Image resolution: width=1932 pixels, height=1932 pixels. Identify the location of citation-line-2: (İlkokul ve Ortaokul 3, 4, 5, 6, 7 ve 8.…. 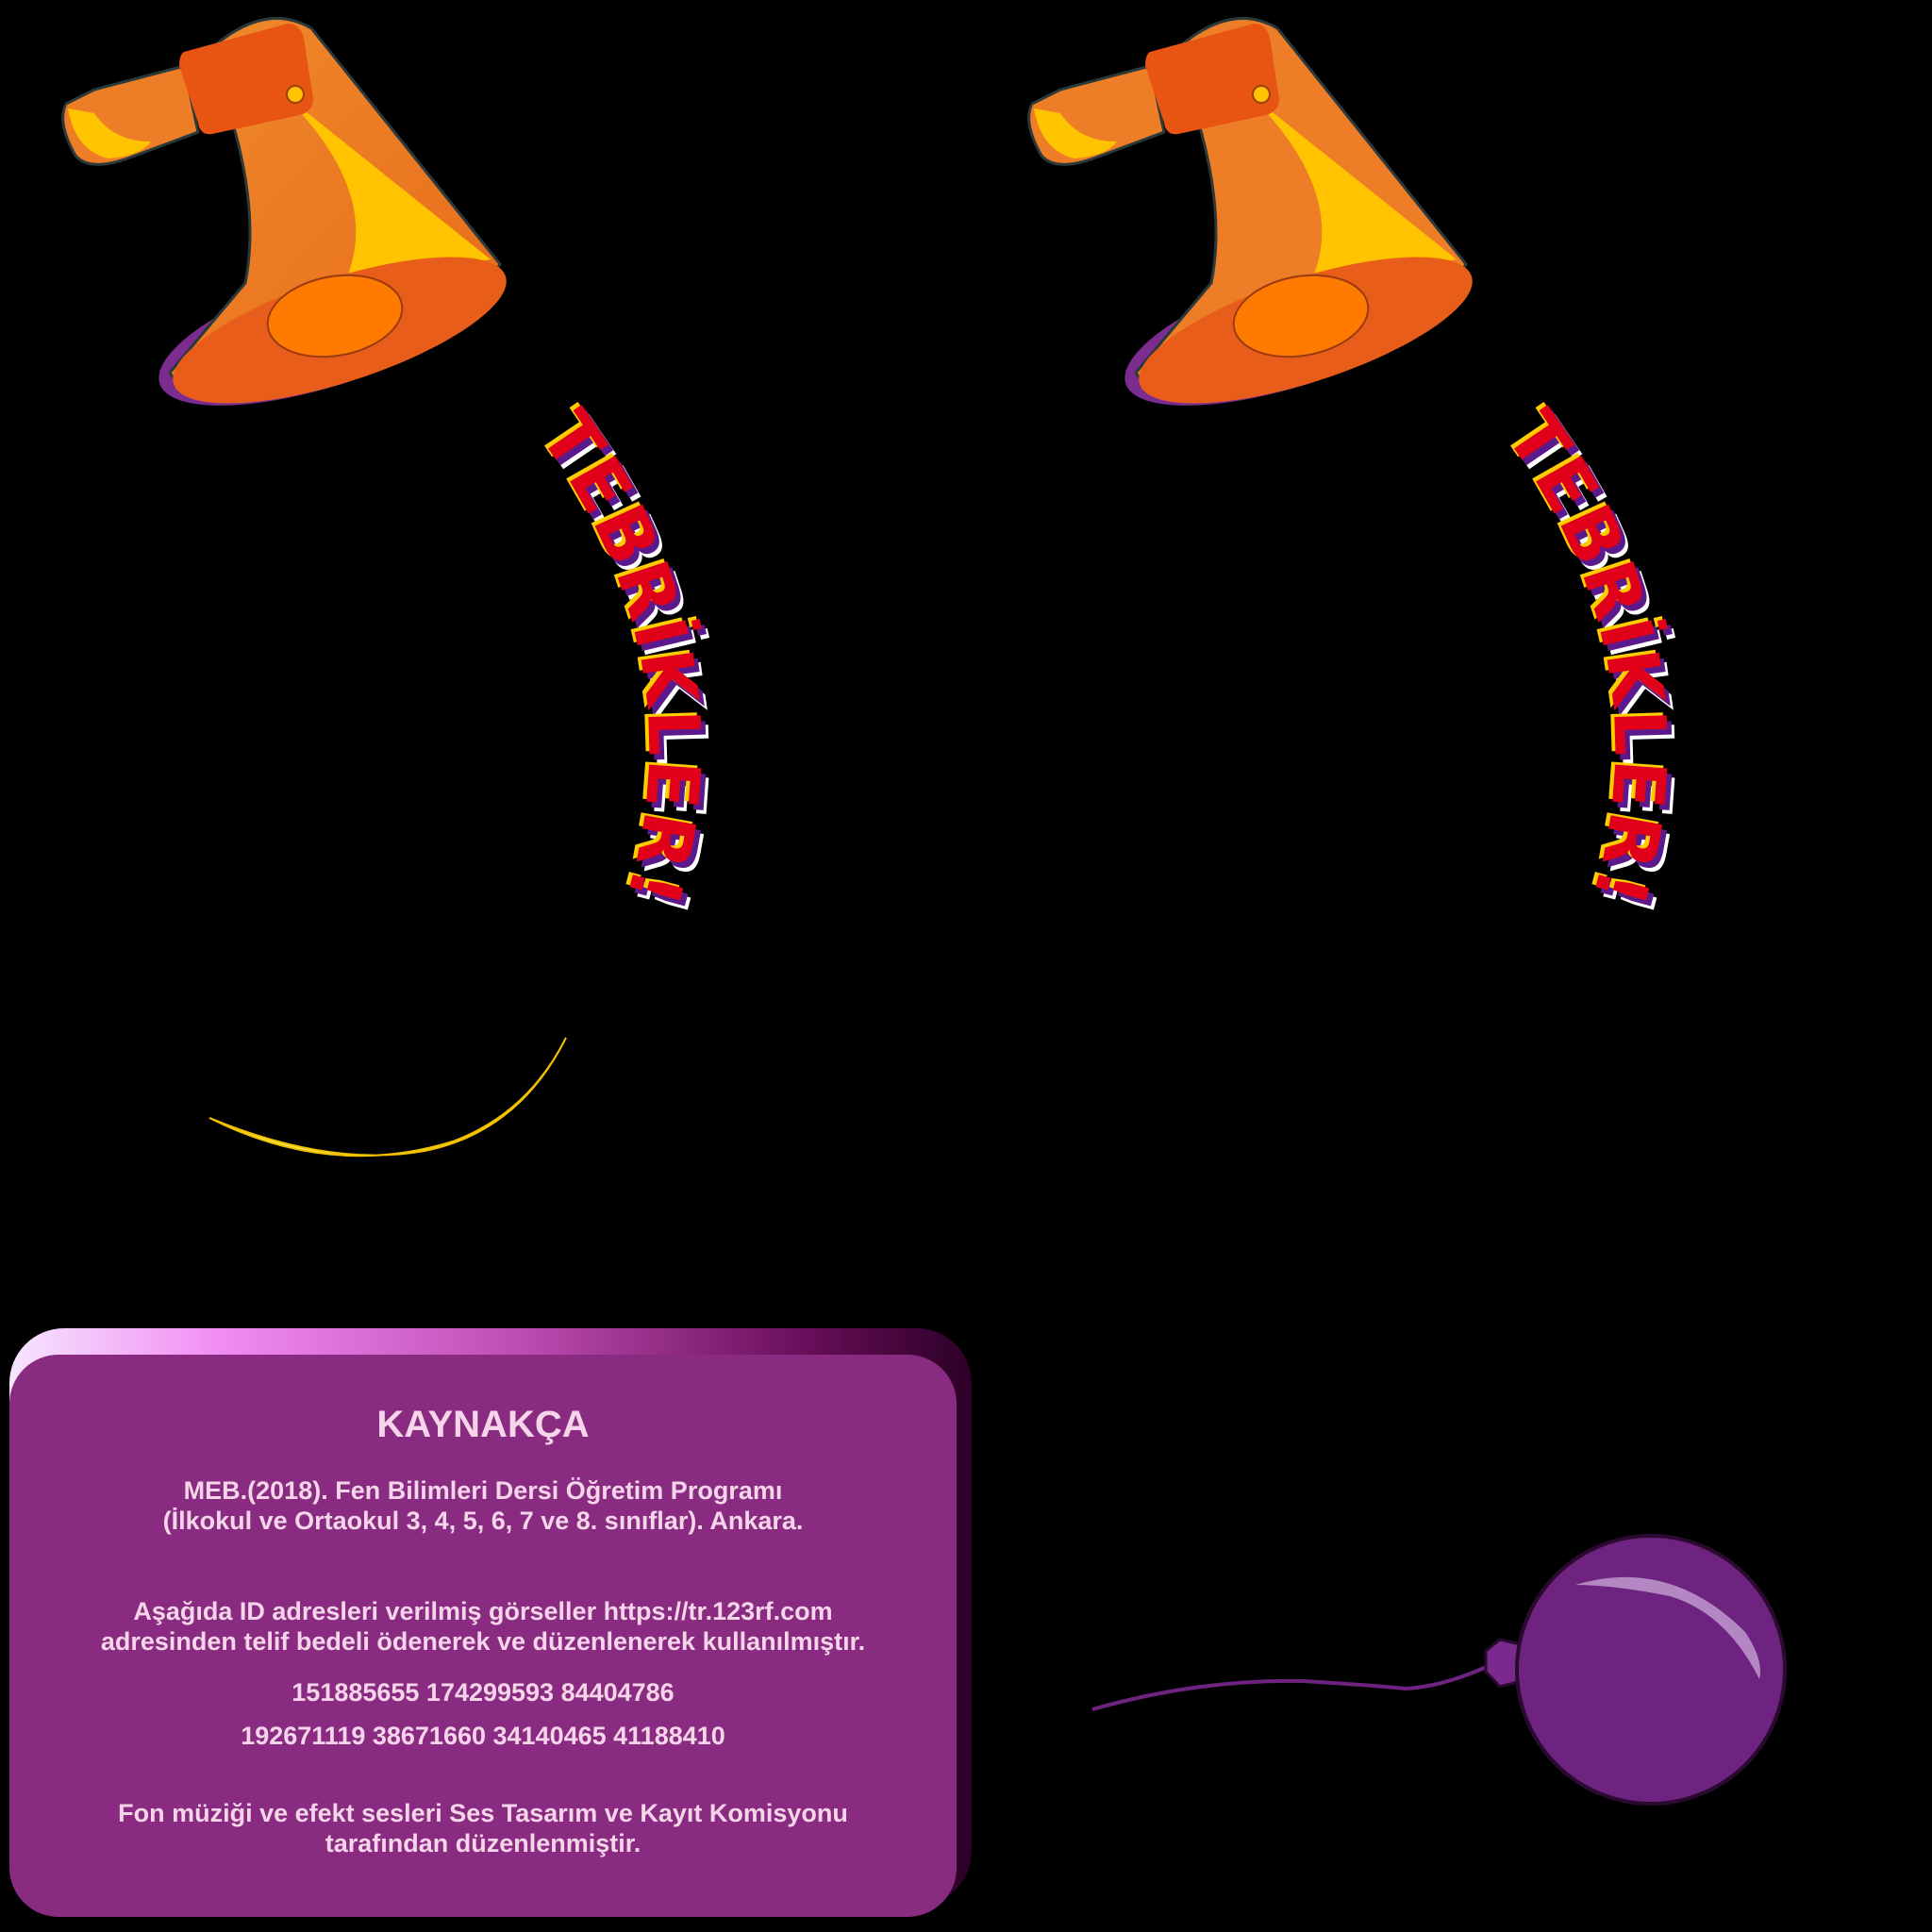
(483, 1521).